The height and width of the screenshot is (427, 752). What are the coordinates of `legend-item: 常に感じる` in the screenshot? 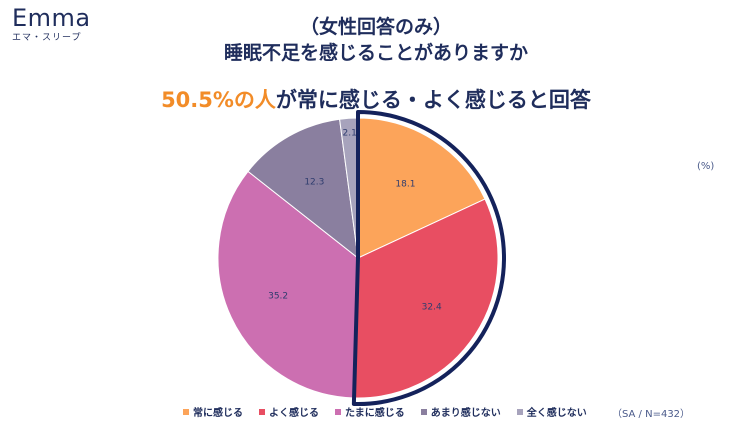 It's located at (213, 411).